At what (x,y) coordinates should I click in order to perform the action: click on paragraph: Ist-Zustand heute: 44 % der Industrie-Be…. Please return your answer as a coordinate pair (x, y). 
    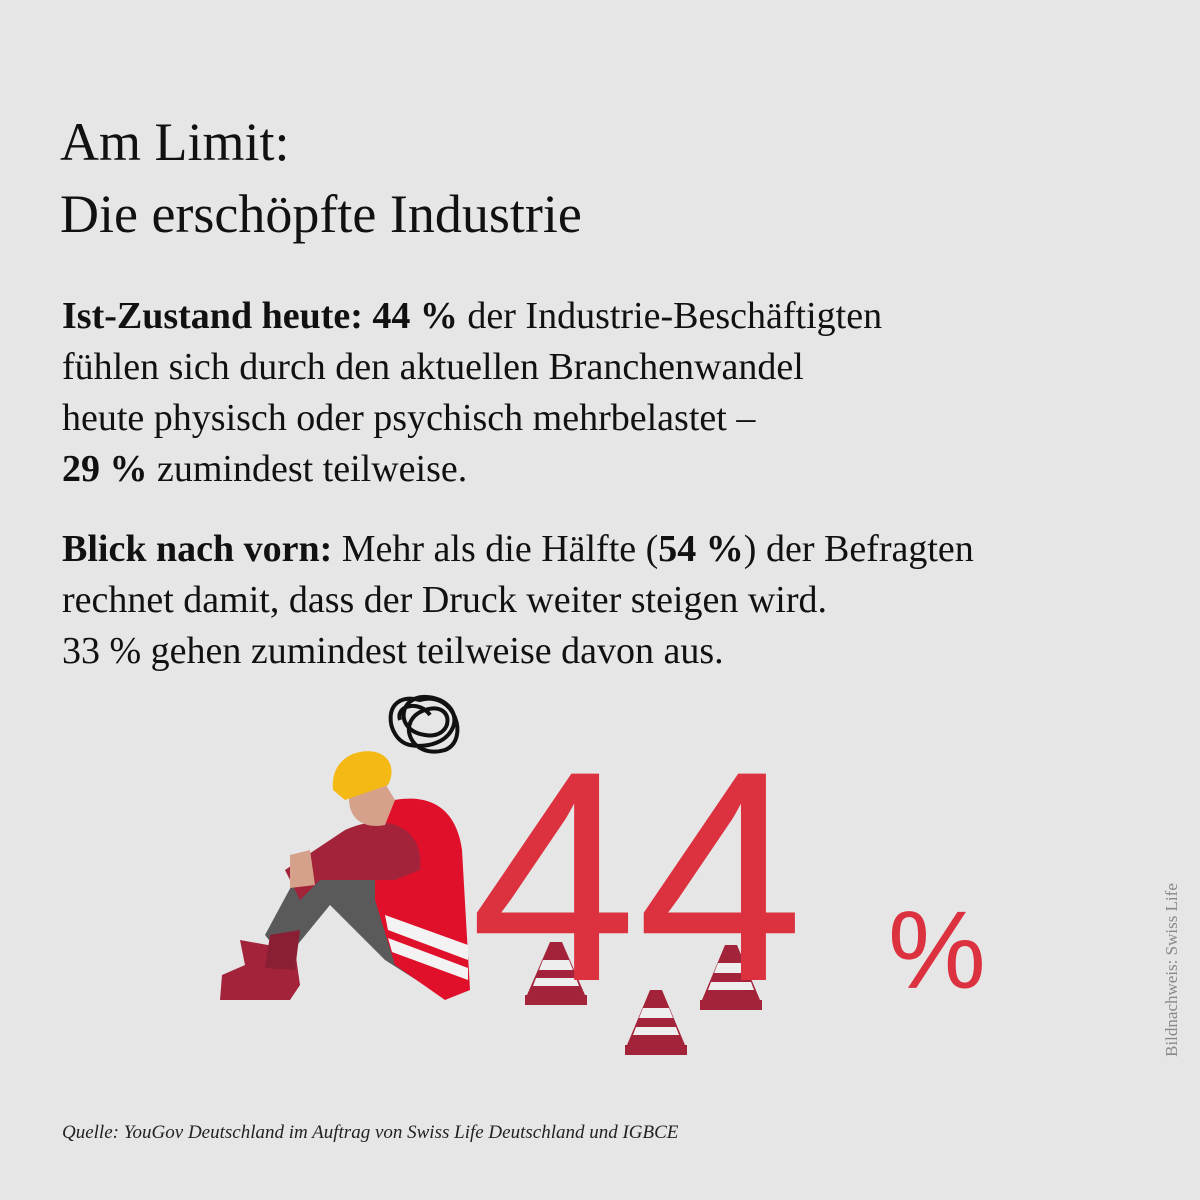
    Looking at the image, I should click on (472, 393).